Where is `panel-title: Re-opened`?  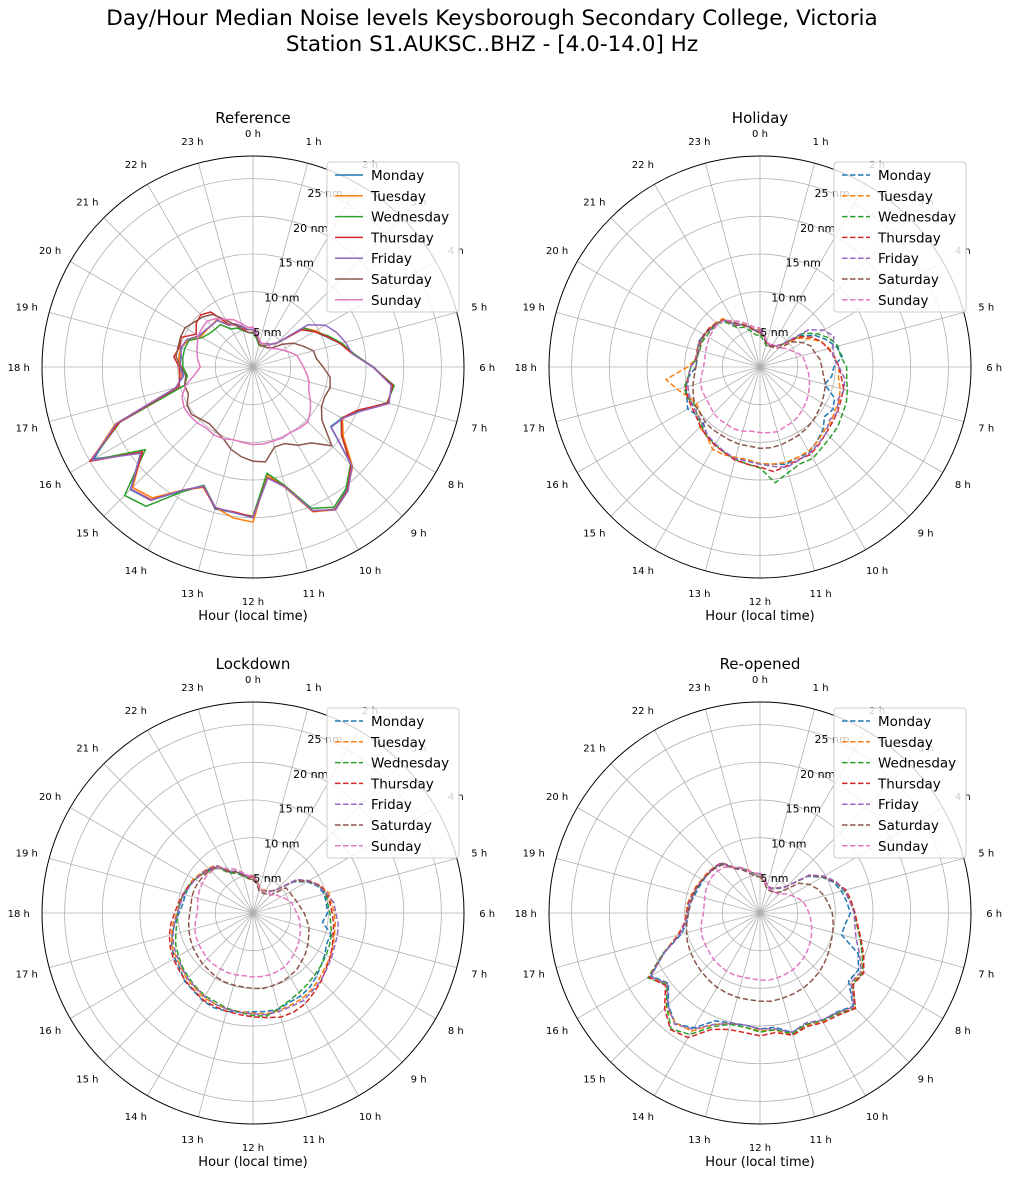 panel-title: Re-opened is located at coordinates (760, 664).